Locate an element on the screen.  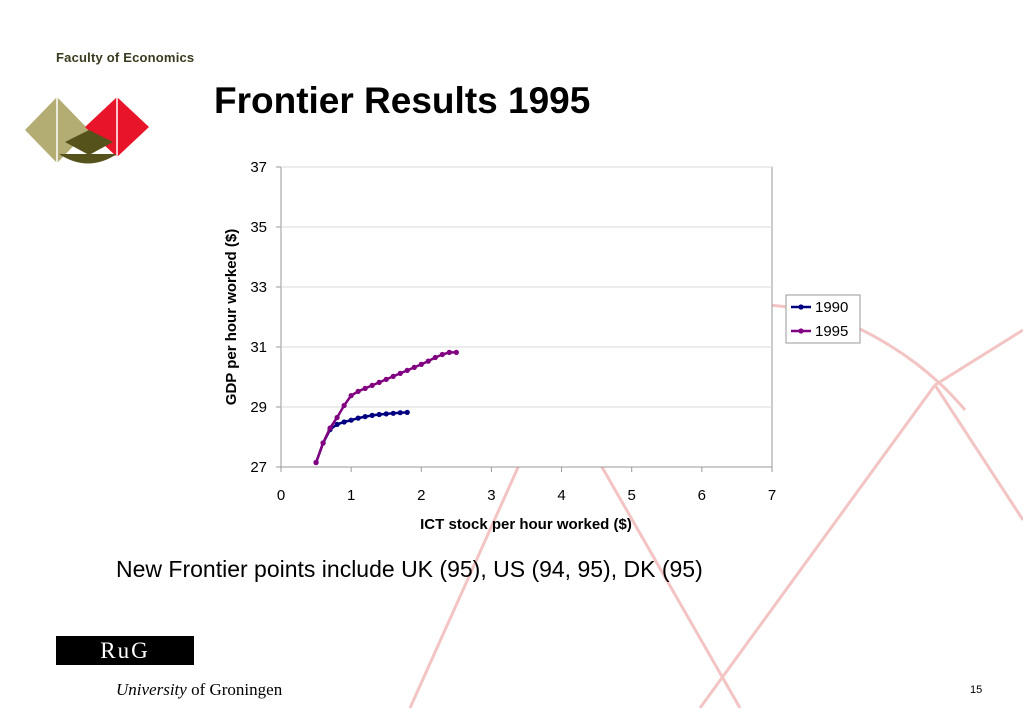
legend: 1990 1995 is located at coordinates (823, 319).